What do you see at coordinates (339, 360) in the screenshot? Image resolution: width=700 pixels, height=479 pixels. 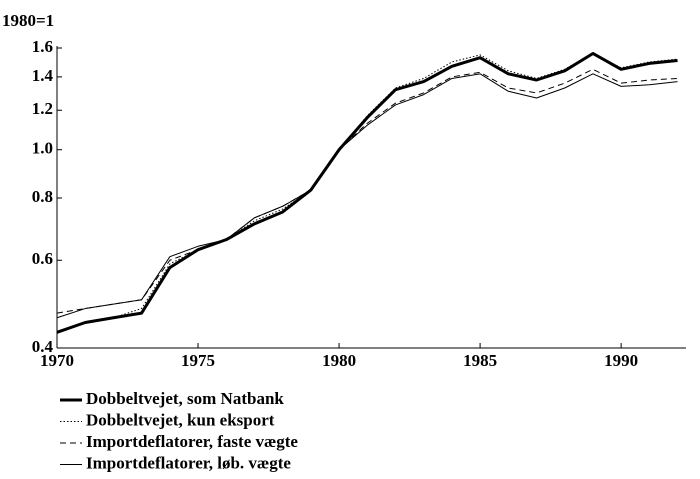 I see `x-tick-label: 1980` at bounding box center [339, 360].